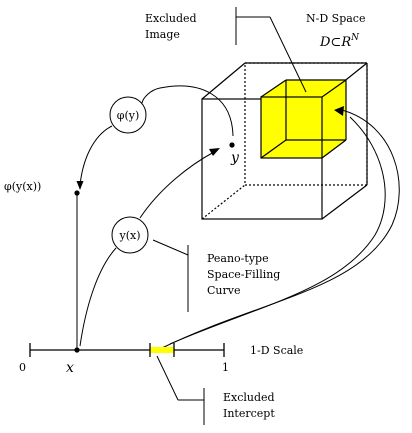  I want to click on point-y, so click(232, 145).